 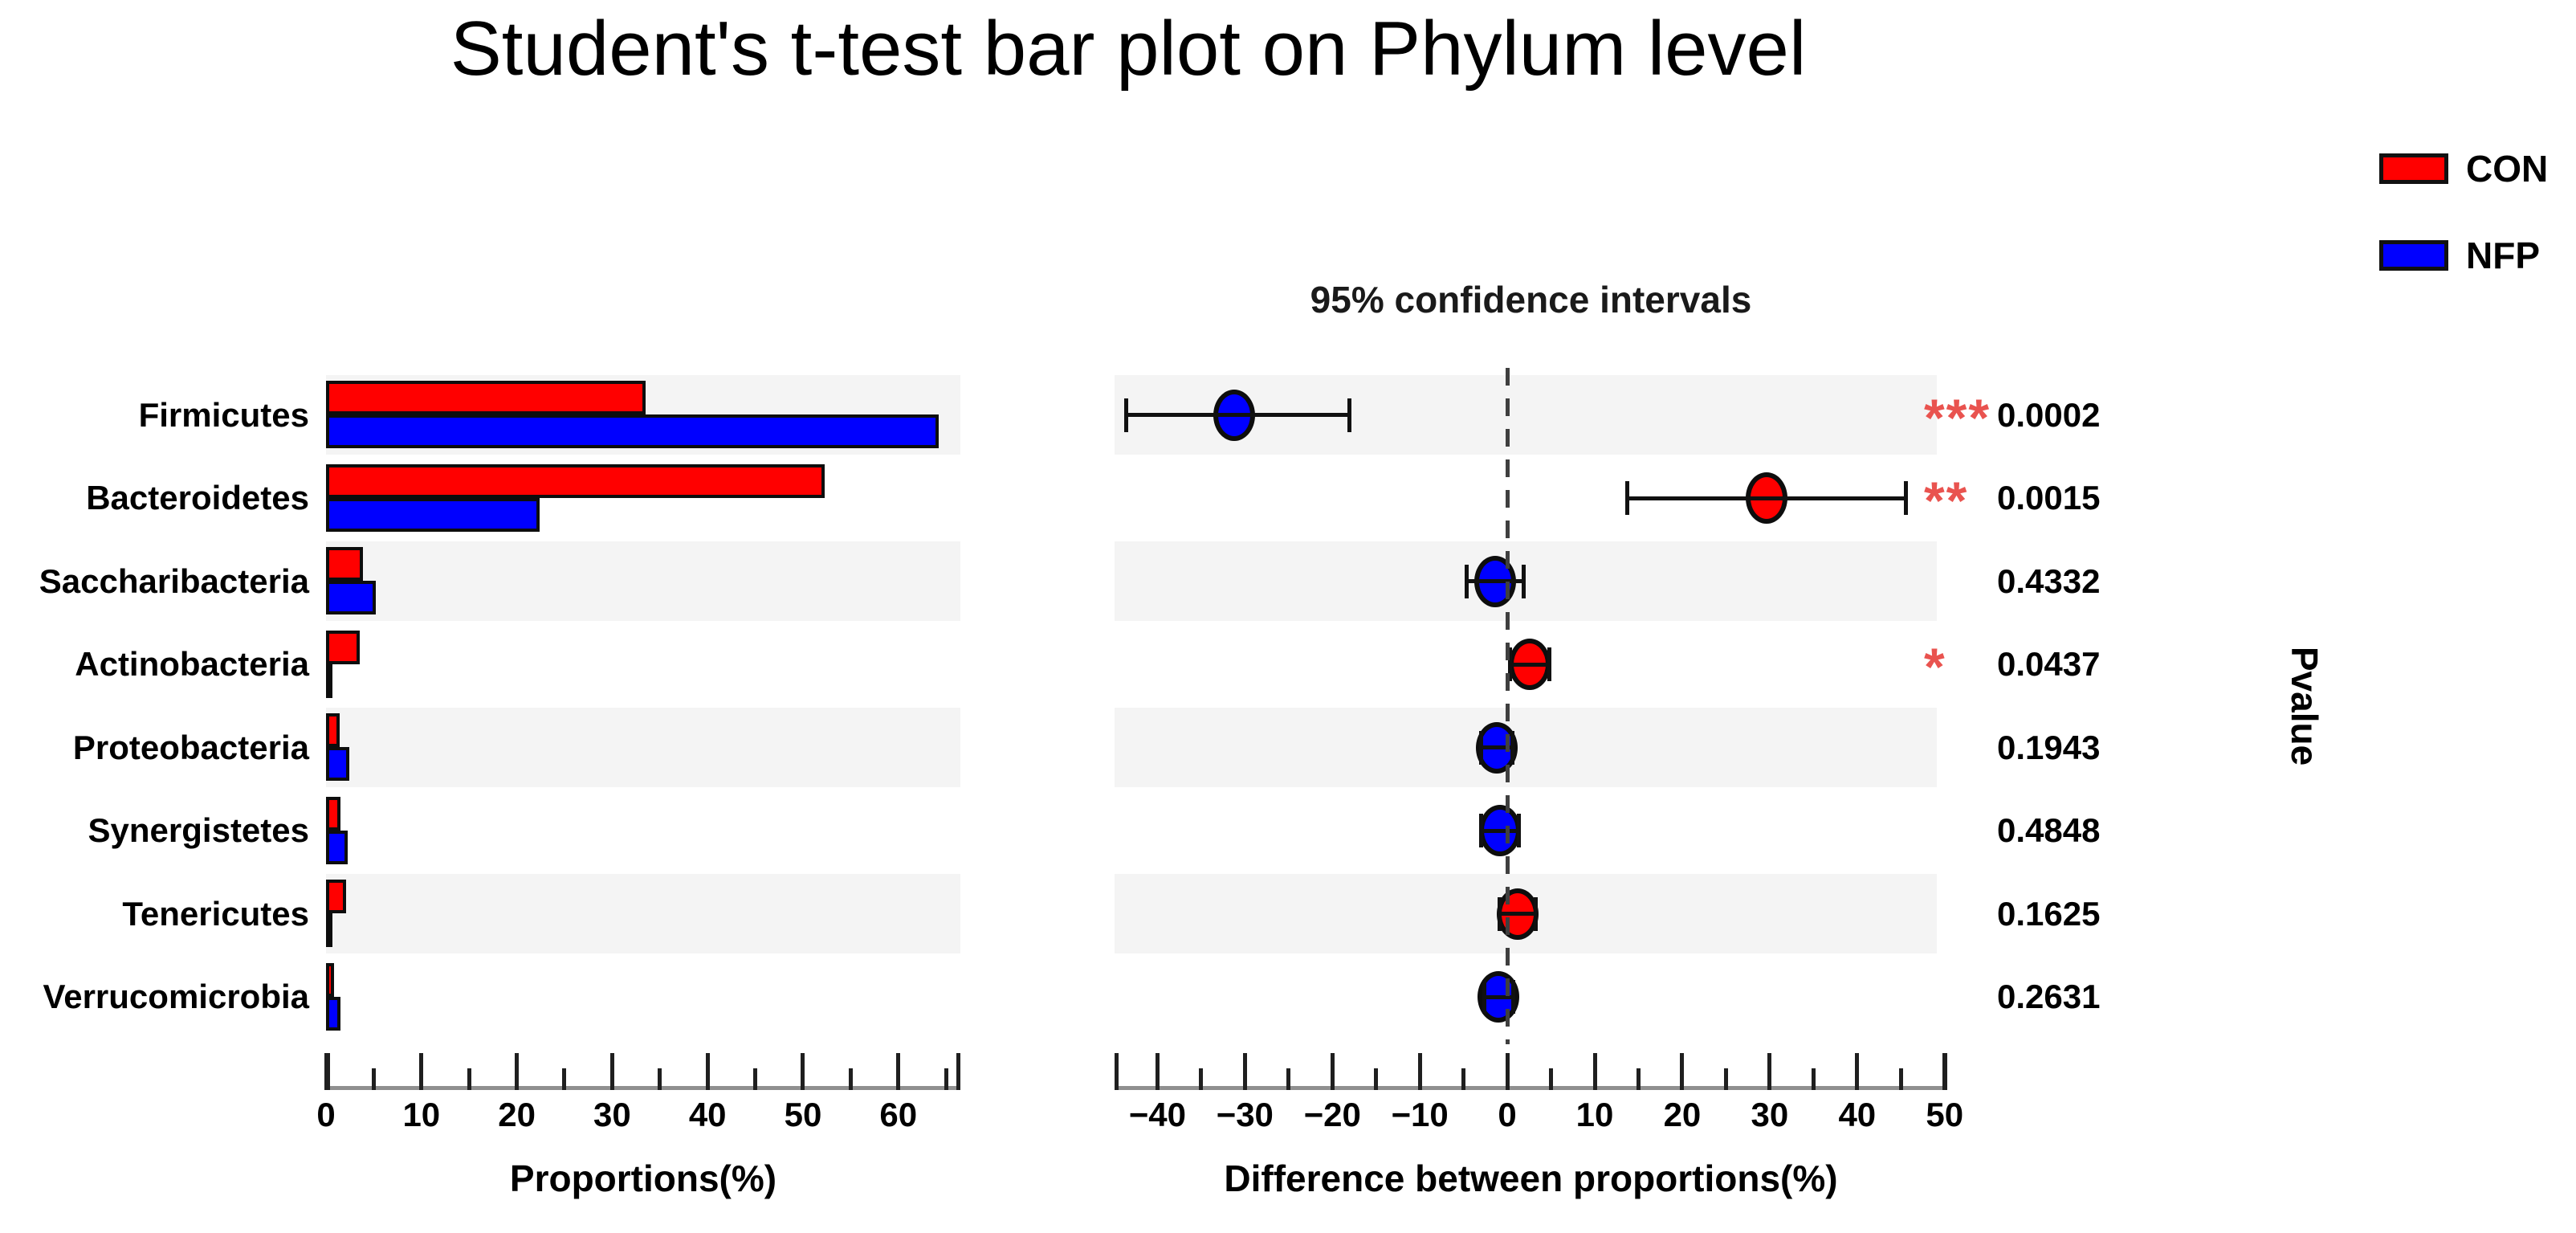 I want to click on category-label: Verrucomicrobia, so click(x=176, y=997).